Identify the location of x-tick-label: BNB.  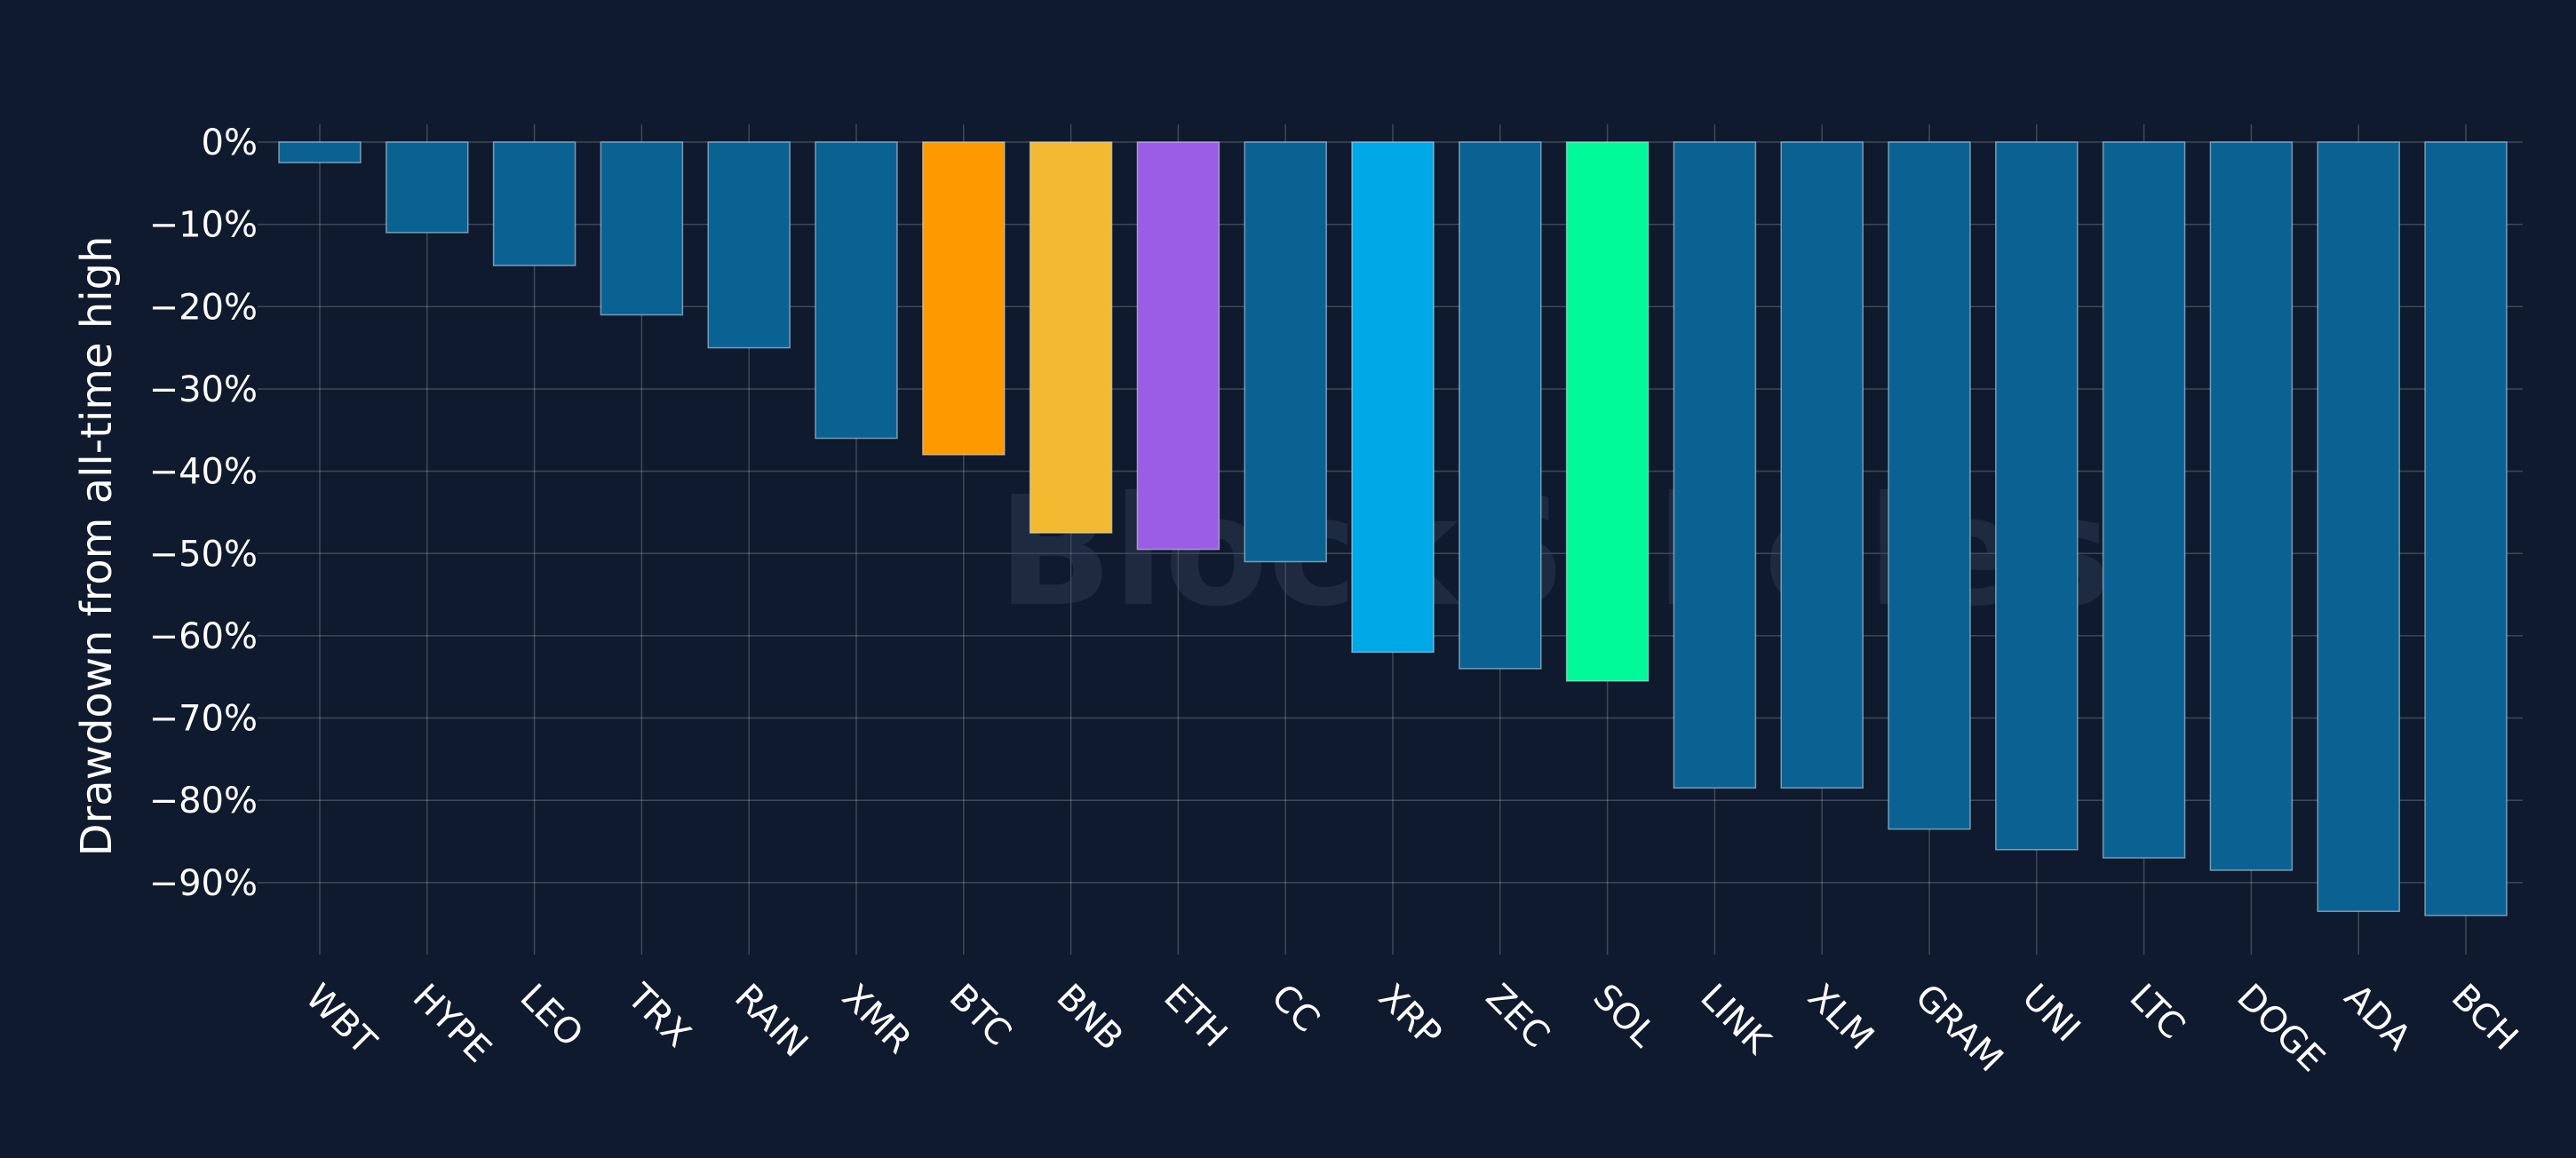
(1090, 1018).